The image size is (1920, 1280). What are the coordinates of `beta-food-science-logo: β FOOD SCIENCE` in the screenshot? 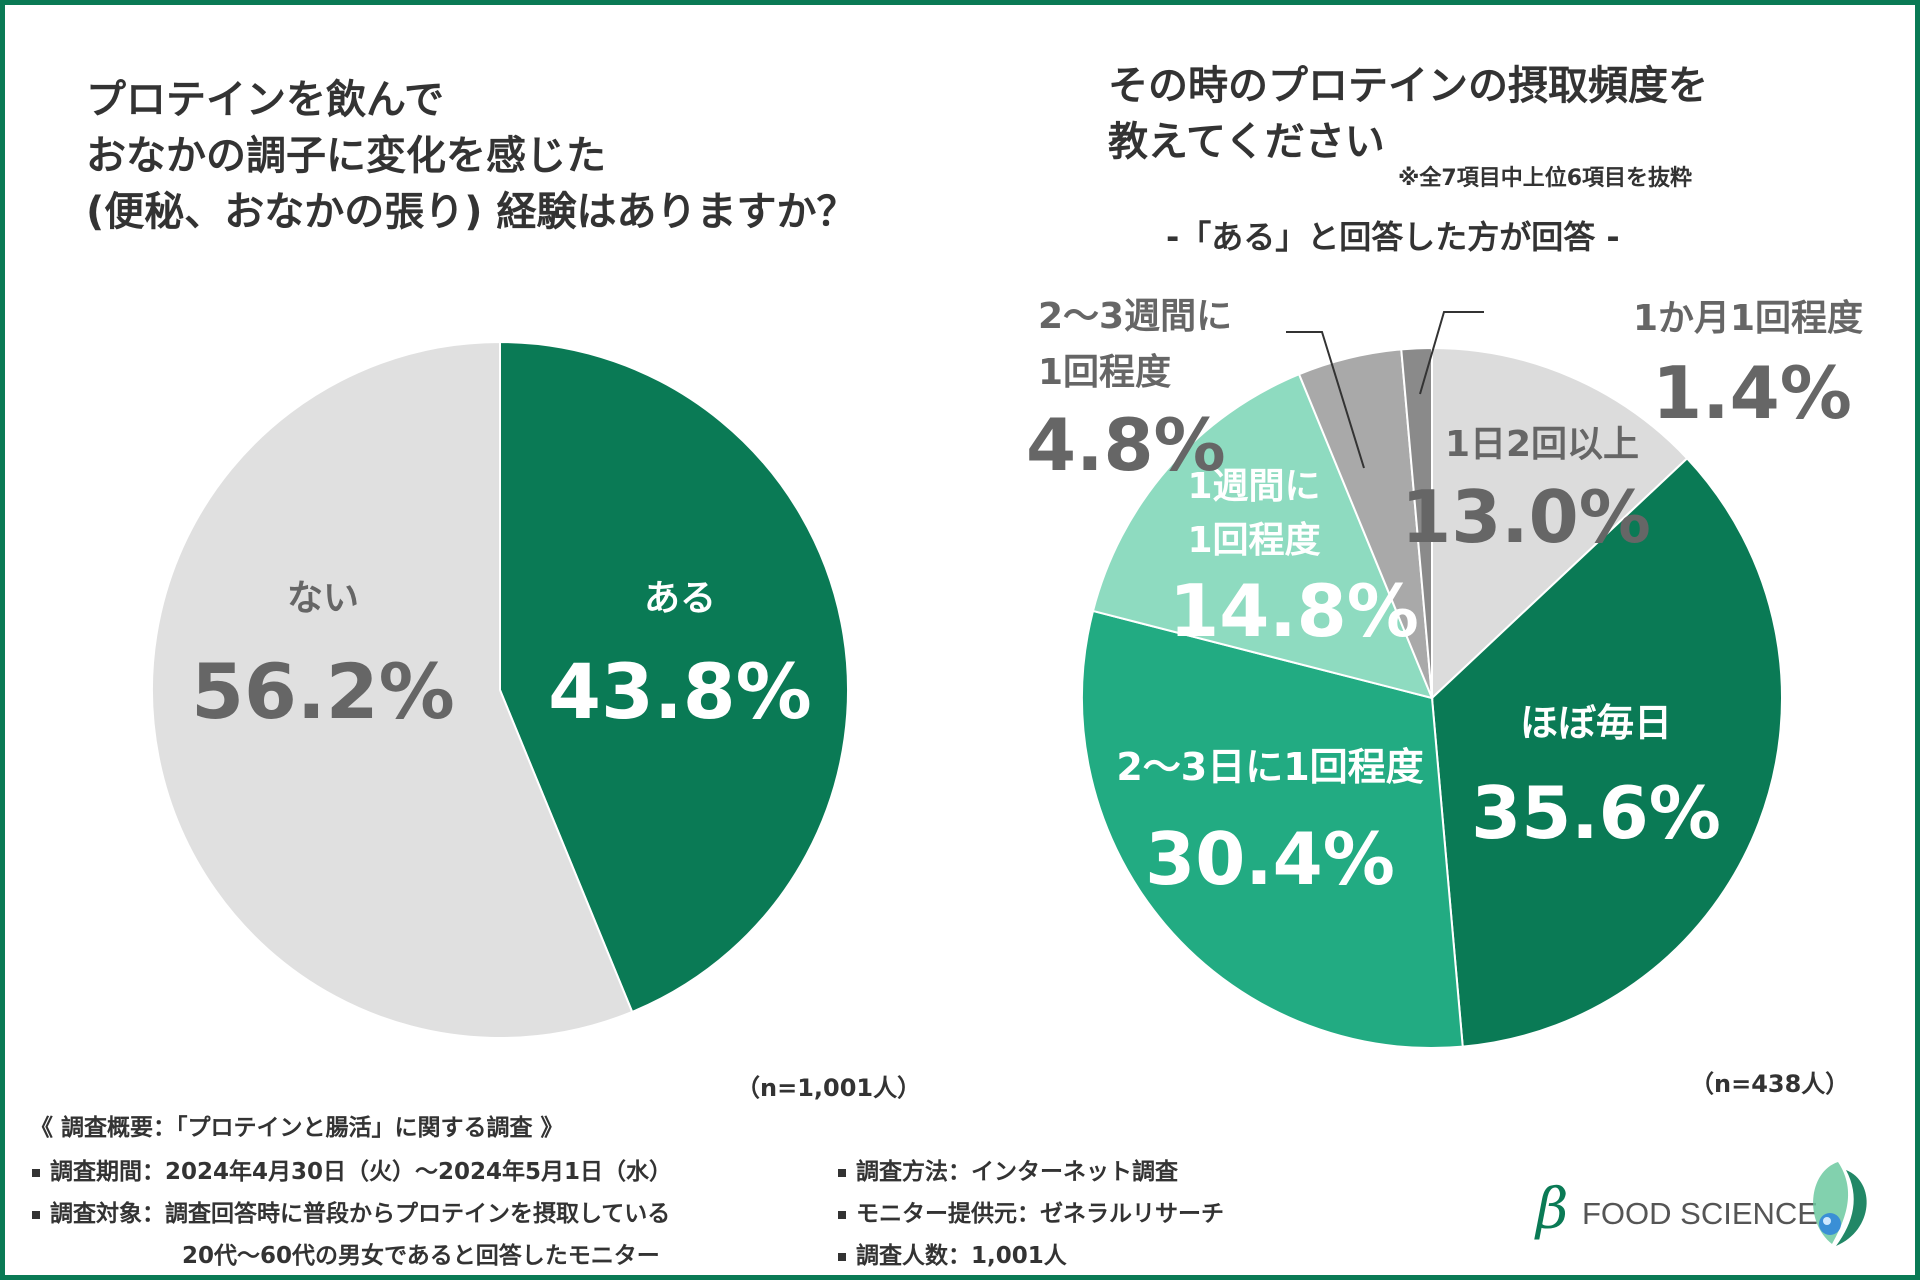 It's located at (1706, 1202).